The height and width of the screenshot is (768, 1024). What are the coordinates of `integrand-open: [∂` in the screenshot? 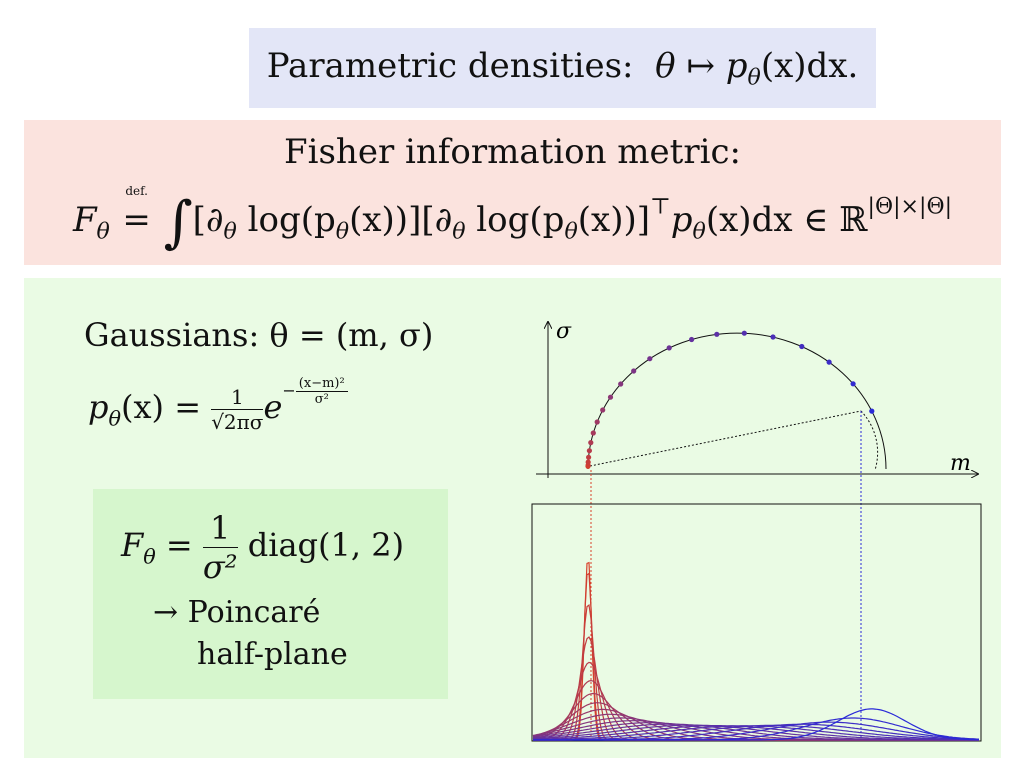 It's located at (208, 220).